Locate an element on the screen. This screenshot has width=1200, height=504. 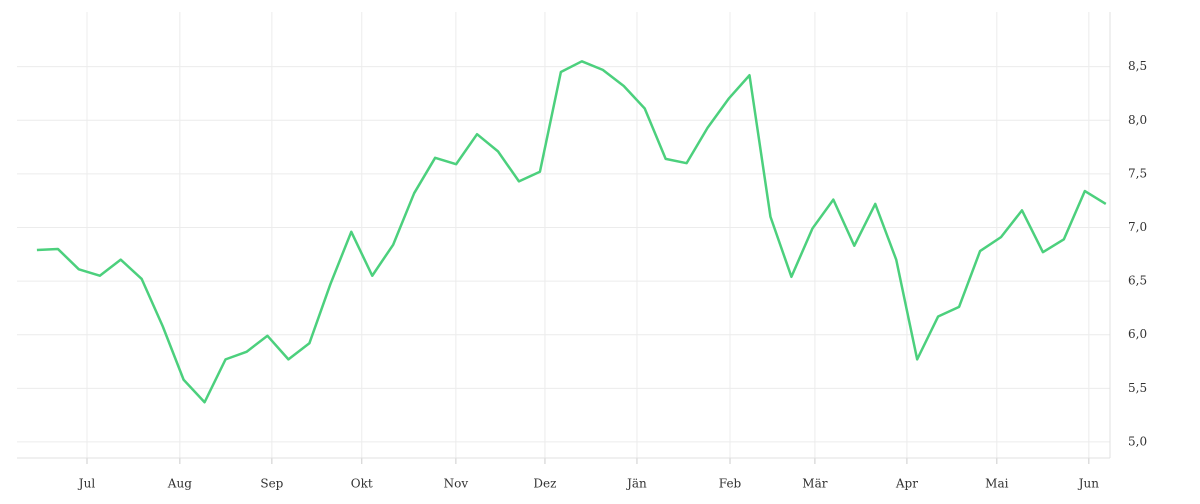
y-tick-label: 7,0 is located at coordinates (1137, 227).